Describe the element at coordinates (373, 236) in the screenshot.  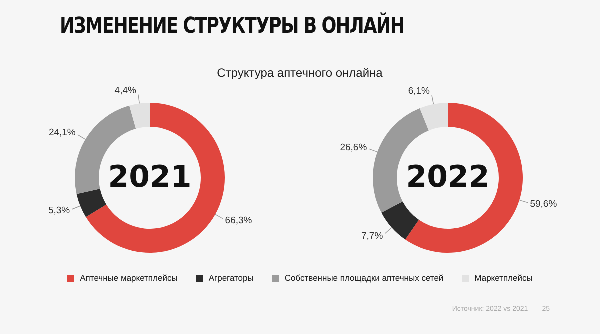
I see `data-label: 7,7%` at that location.